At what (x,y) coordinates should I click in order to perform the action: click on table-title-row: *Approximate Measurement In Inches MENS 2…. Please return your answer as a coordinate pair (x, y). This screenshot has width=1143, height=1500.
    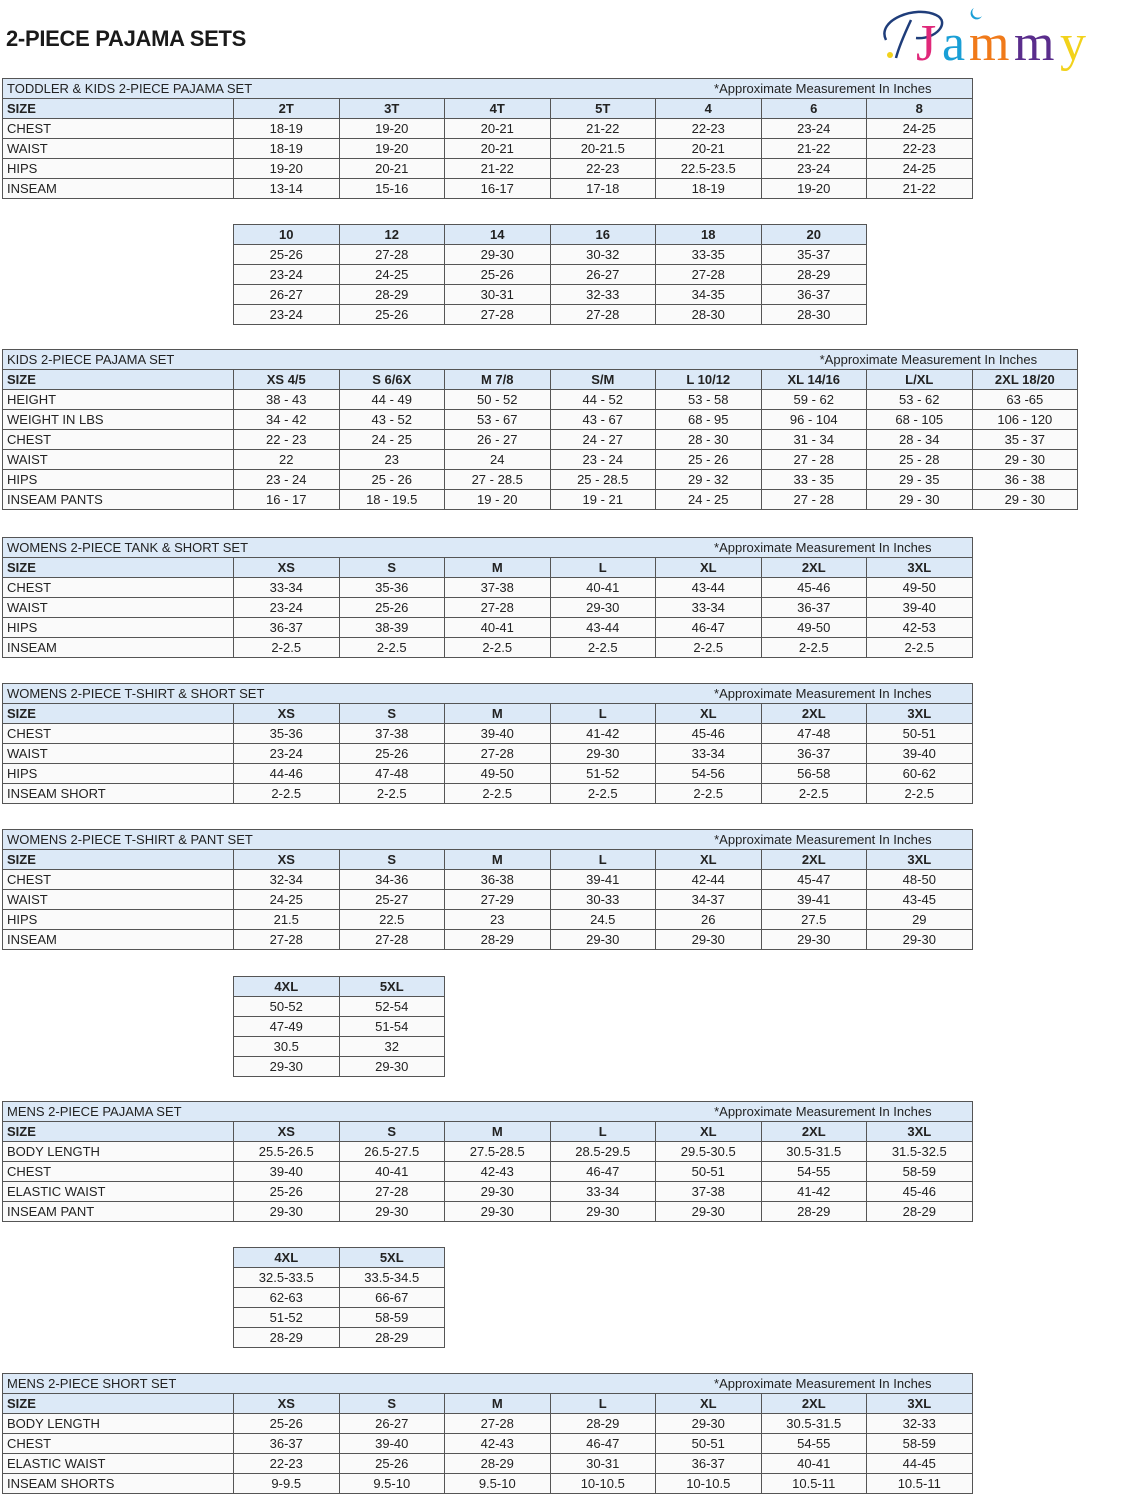
    Looking at the image, I should click on (487, 1383).